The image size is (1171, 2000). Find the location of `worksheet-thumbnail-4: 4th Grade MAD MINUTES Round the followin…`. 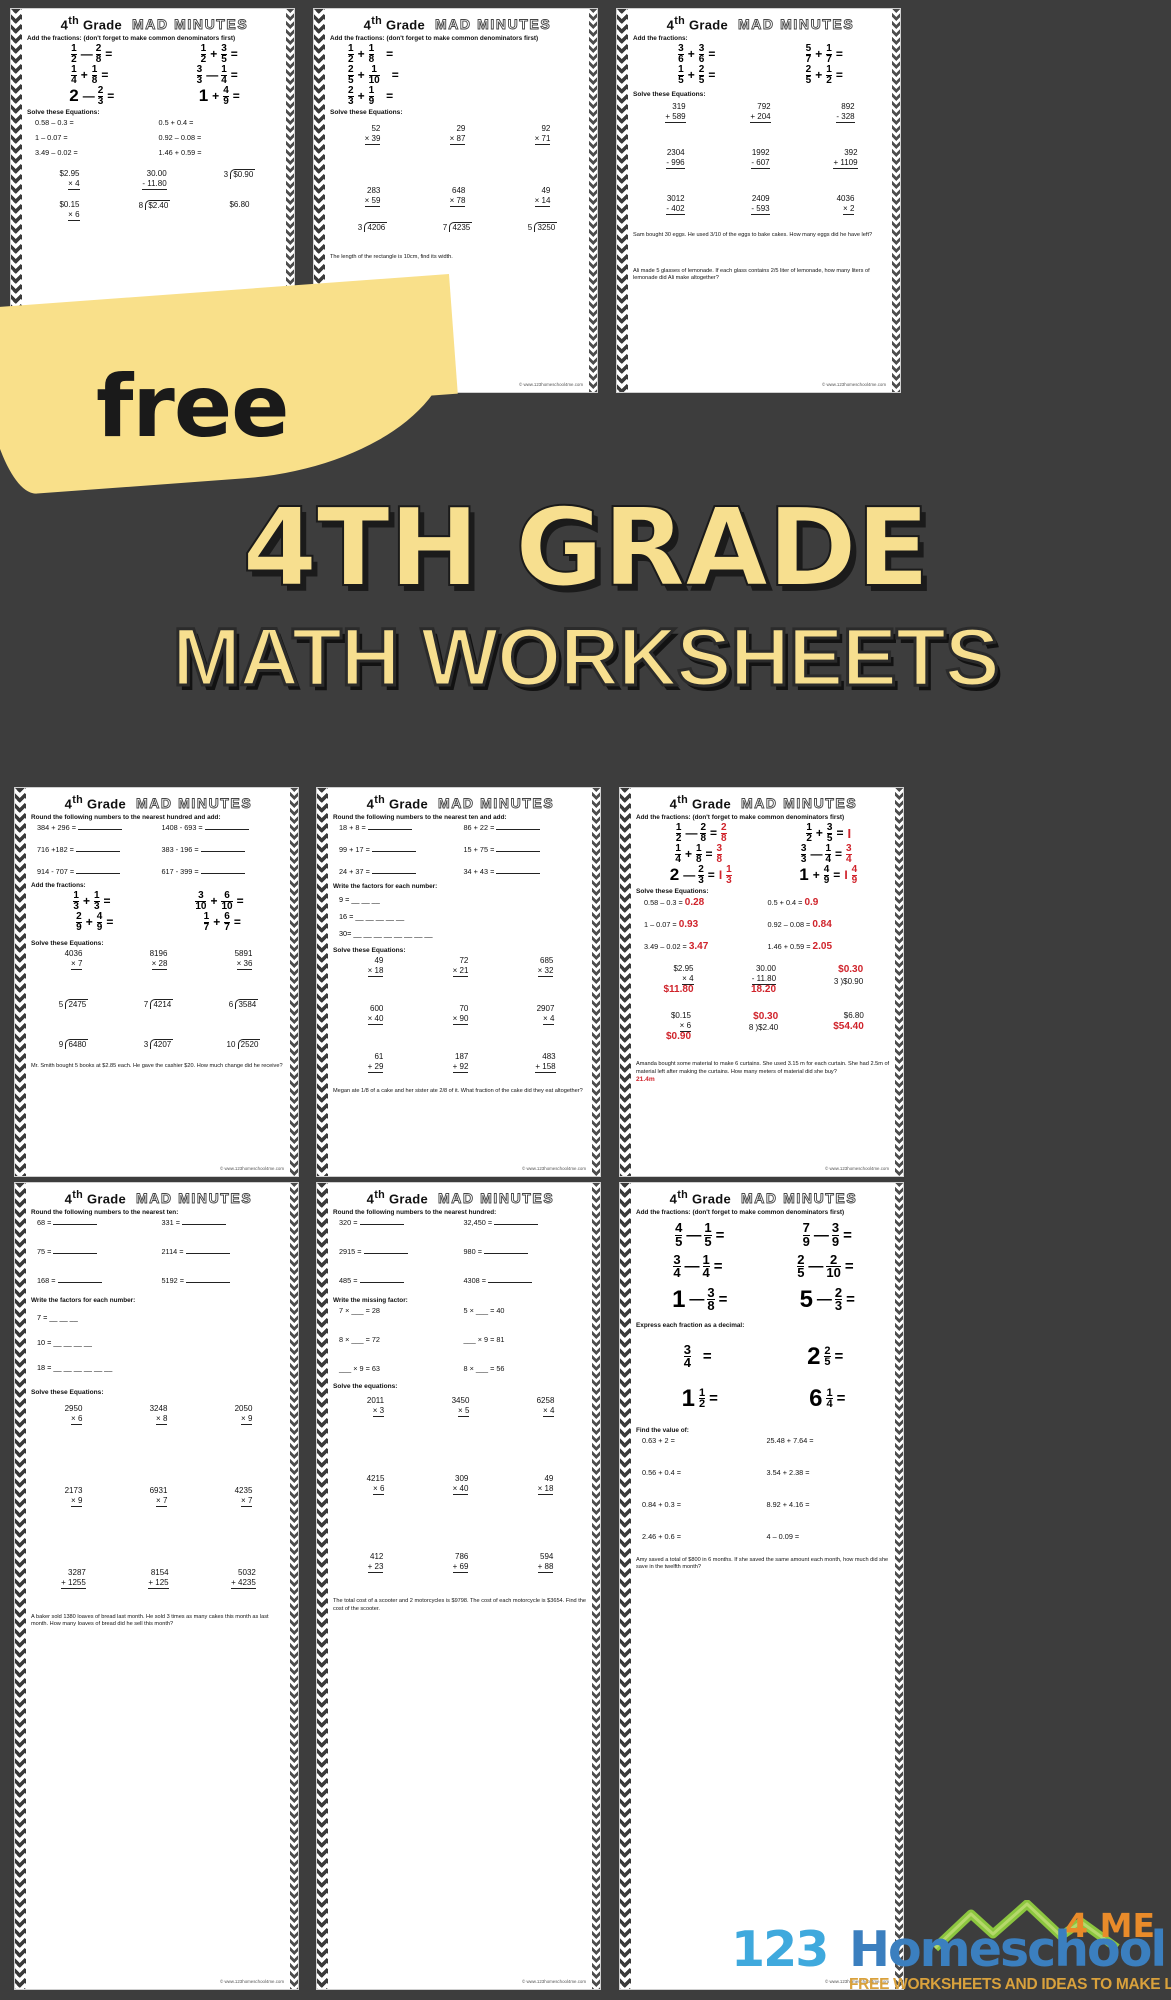

worksheet-thumbnail-4: 4th Grade MAD MINUTES Round the followin… is located at coordinates (156, 982).